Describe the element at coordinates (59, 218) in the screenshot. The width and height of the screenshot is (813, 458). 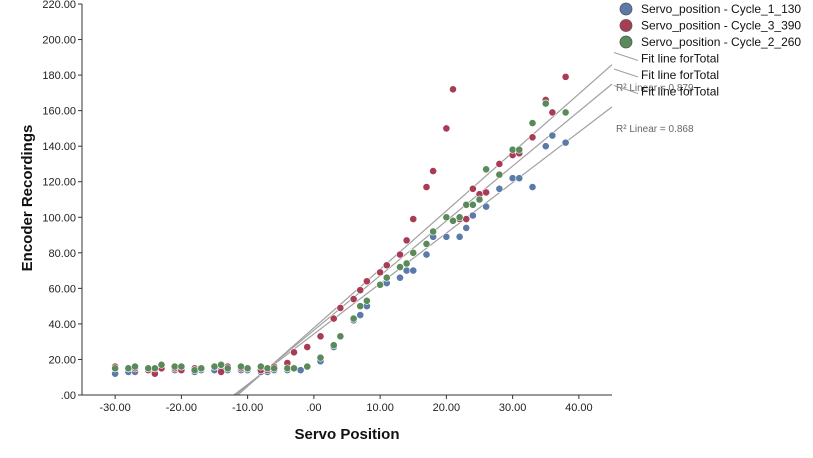
I see `y-tick-label: 100.00` at that location.